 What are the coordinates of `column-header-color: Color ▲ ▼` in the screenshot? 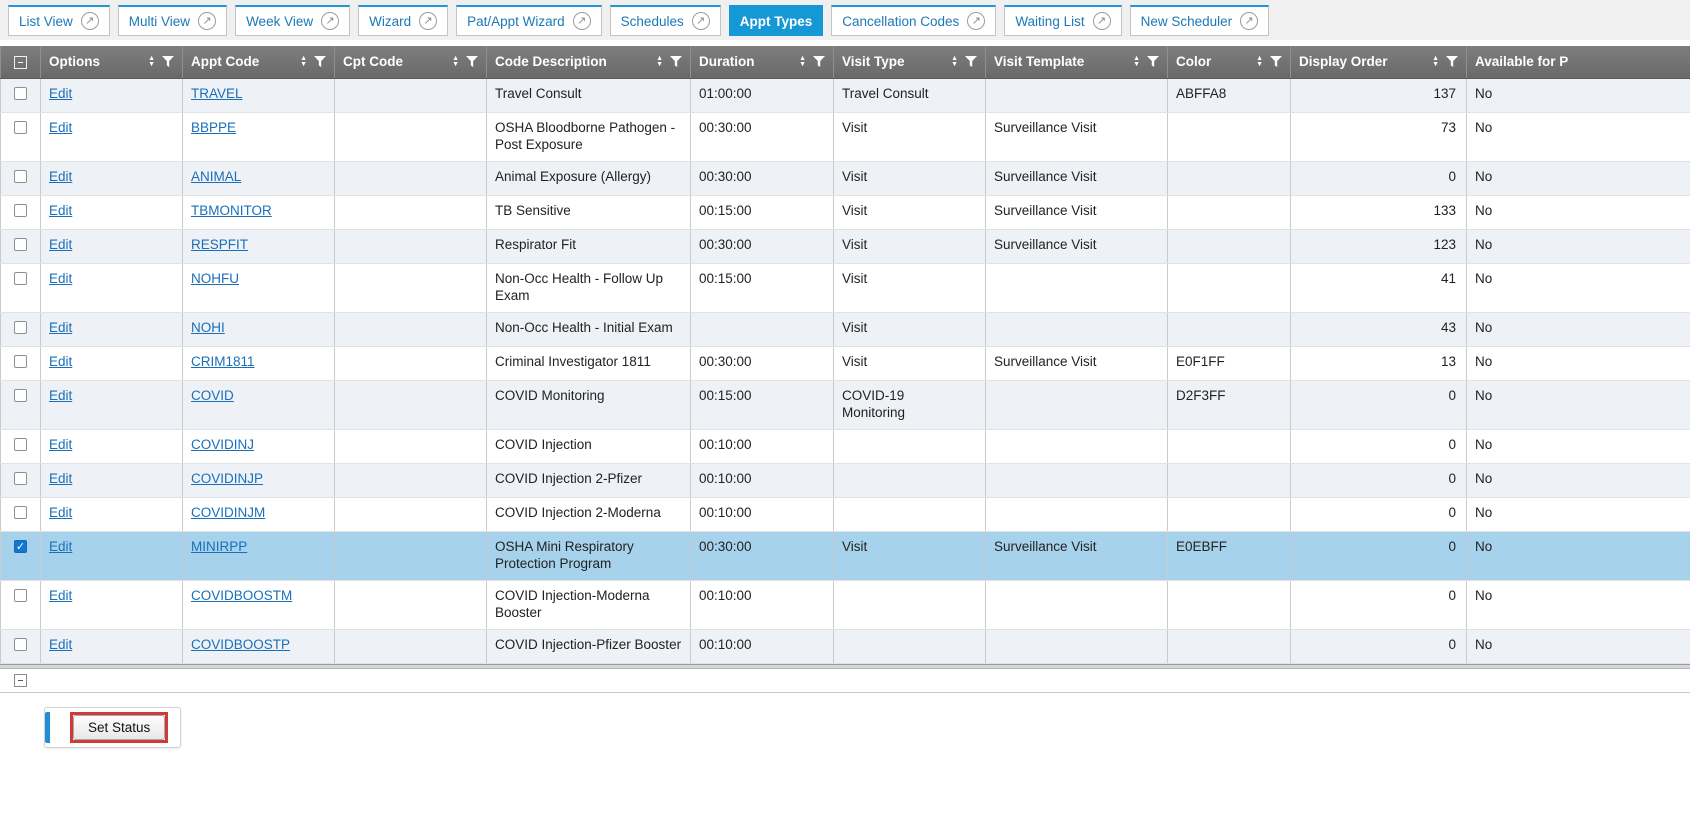 It's located at (1229, 62).